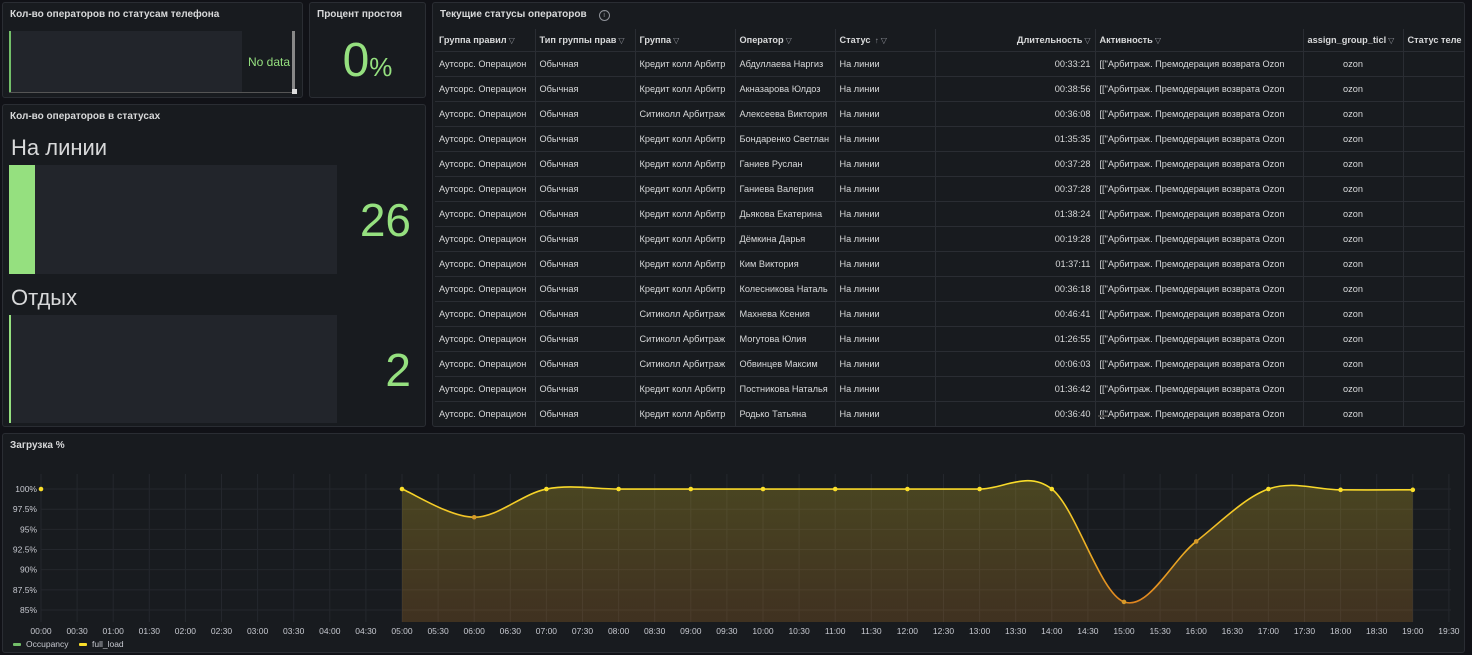  I want to click on column-header: Статус ↑ ▽, so click(884, 40).